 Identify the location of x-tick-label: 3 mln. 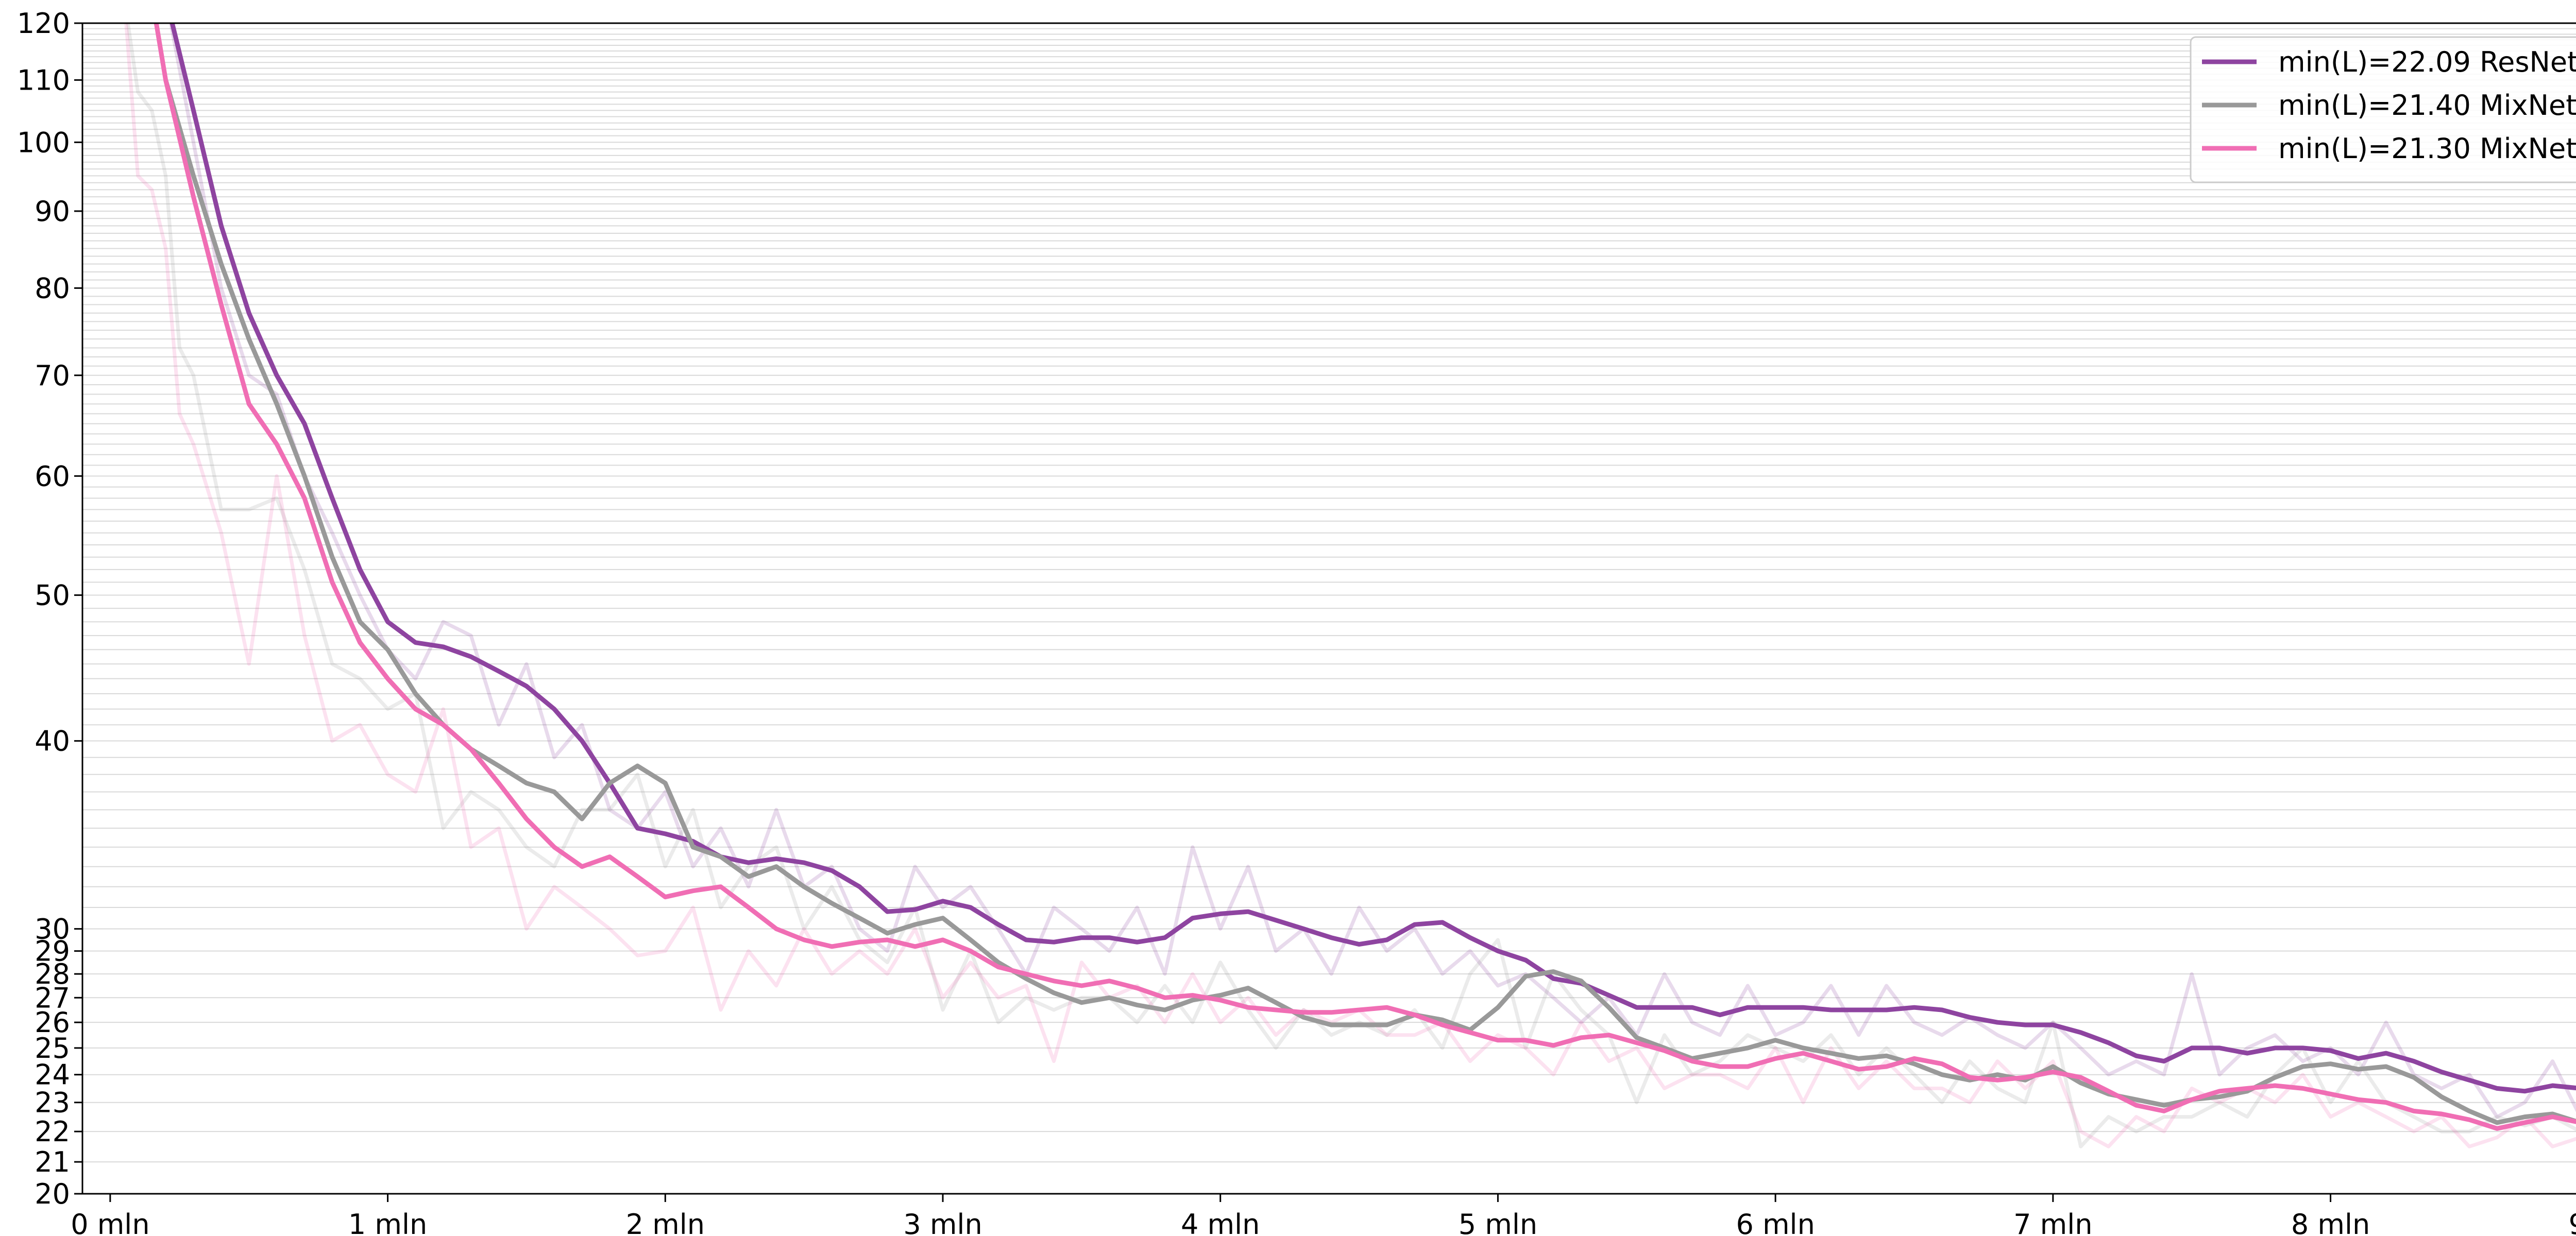
(942, 1222).